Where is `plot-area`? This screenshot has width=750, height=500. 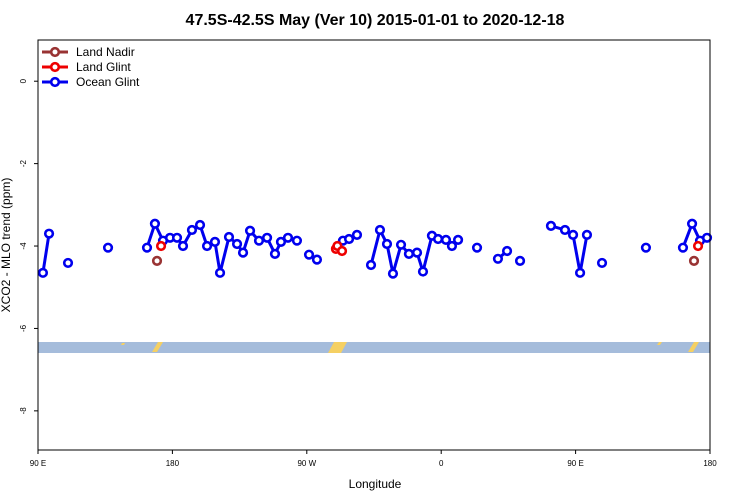 plot-area is located at coordinates (375, 248).